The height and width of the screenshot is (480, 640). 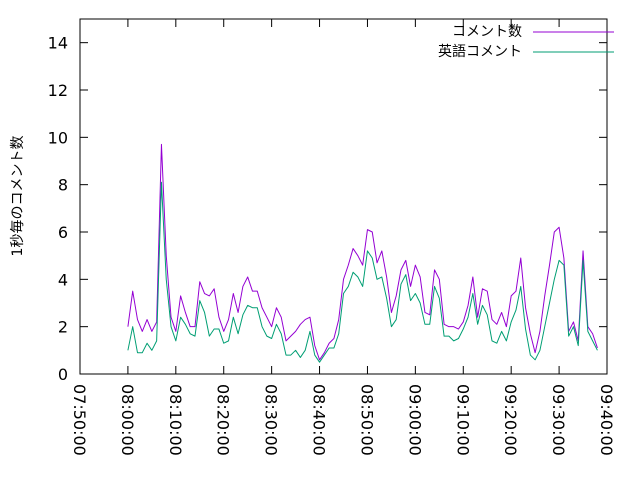 I want to click on x-tick-label: 07:50:00, so click(x=79, y=420).